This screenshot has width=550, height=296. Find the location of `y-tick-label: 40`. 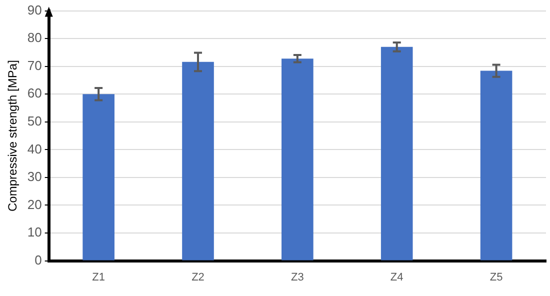

y-tick-label: 40 is located at coordinates (34, 148).